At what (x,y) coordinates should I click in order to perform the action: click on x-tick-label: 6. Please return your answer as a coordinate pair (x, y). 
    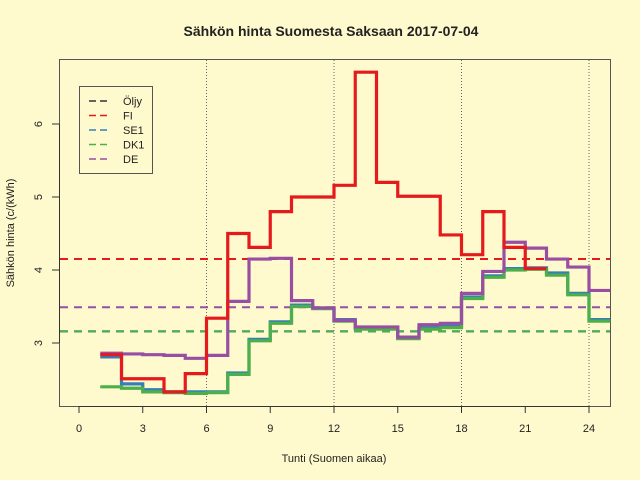
    Looking at the image, I should click on (206, 429).